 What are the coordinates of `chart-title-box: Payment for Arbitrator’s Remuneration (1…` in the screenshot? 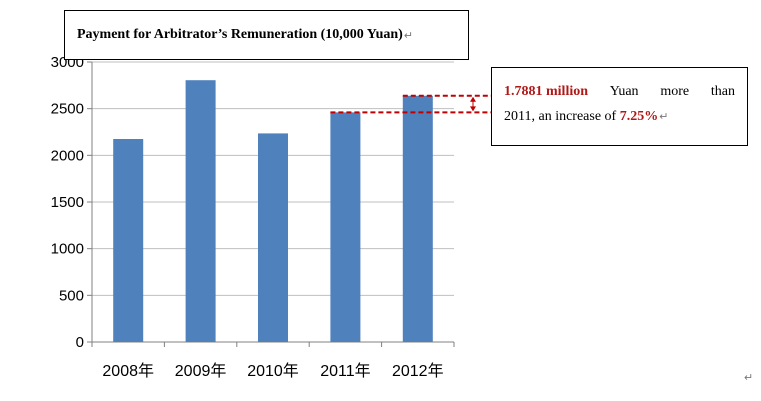 It's located at (266, 35).